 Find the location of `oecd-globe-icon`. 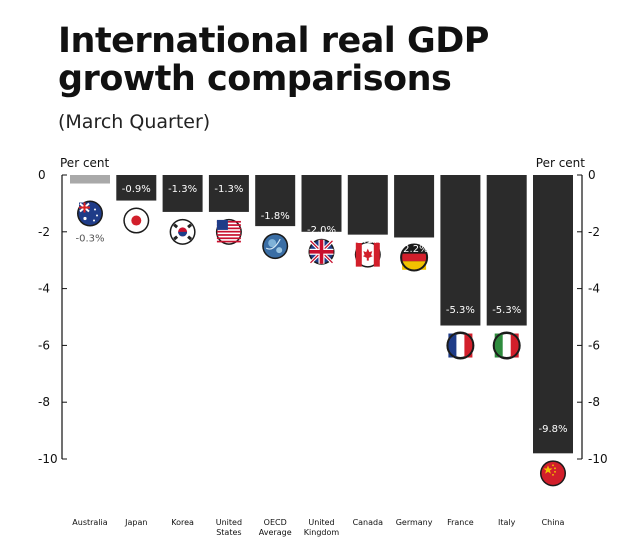

oecd-globe-icon is located at coordinates (275, 246).